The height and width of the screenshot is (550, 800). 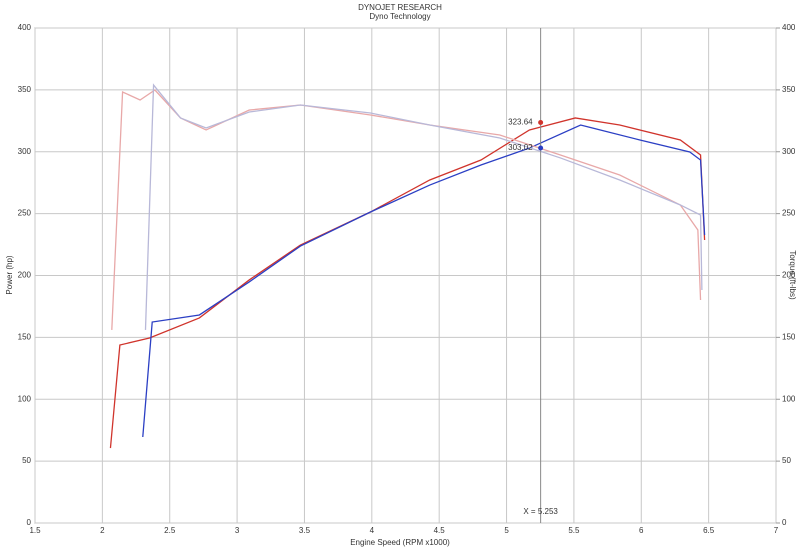 What do you see at coordinates (789, 398) in the screenshot?
I see `y2-tick-label: 100` at bounding box center [789, 398].